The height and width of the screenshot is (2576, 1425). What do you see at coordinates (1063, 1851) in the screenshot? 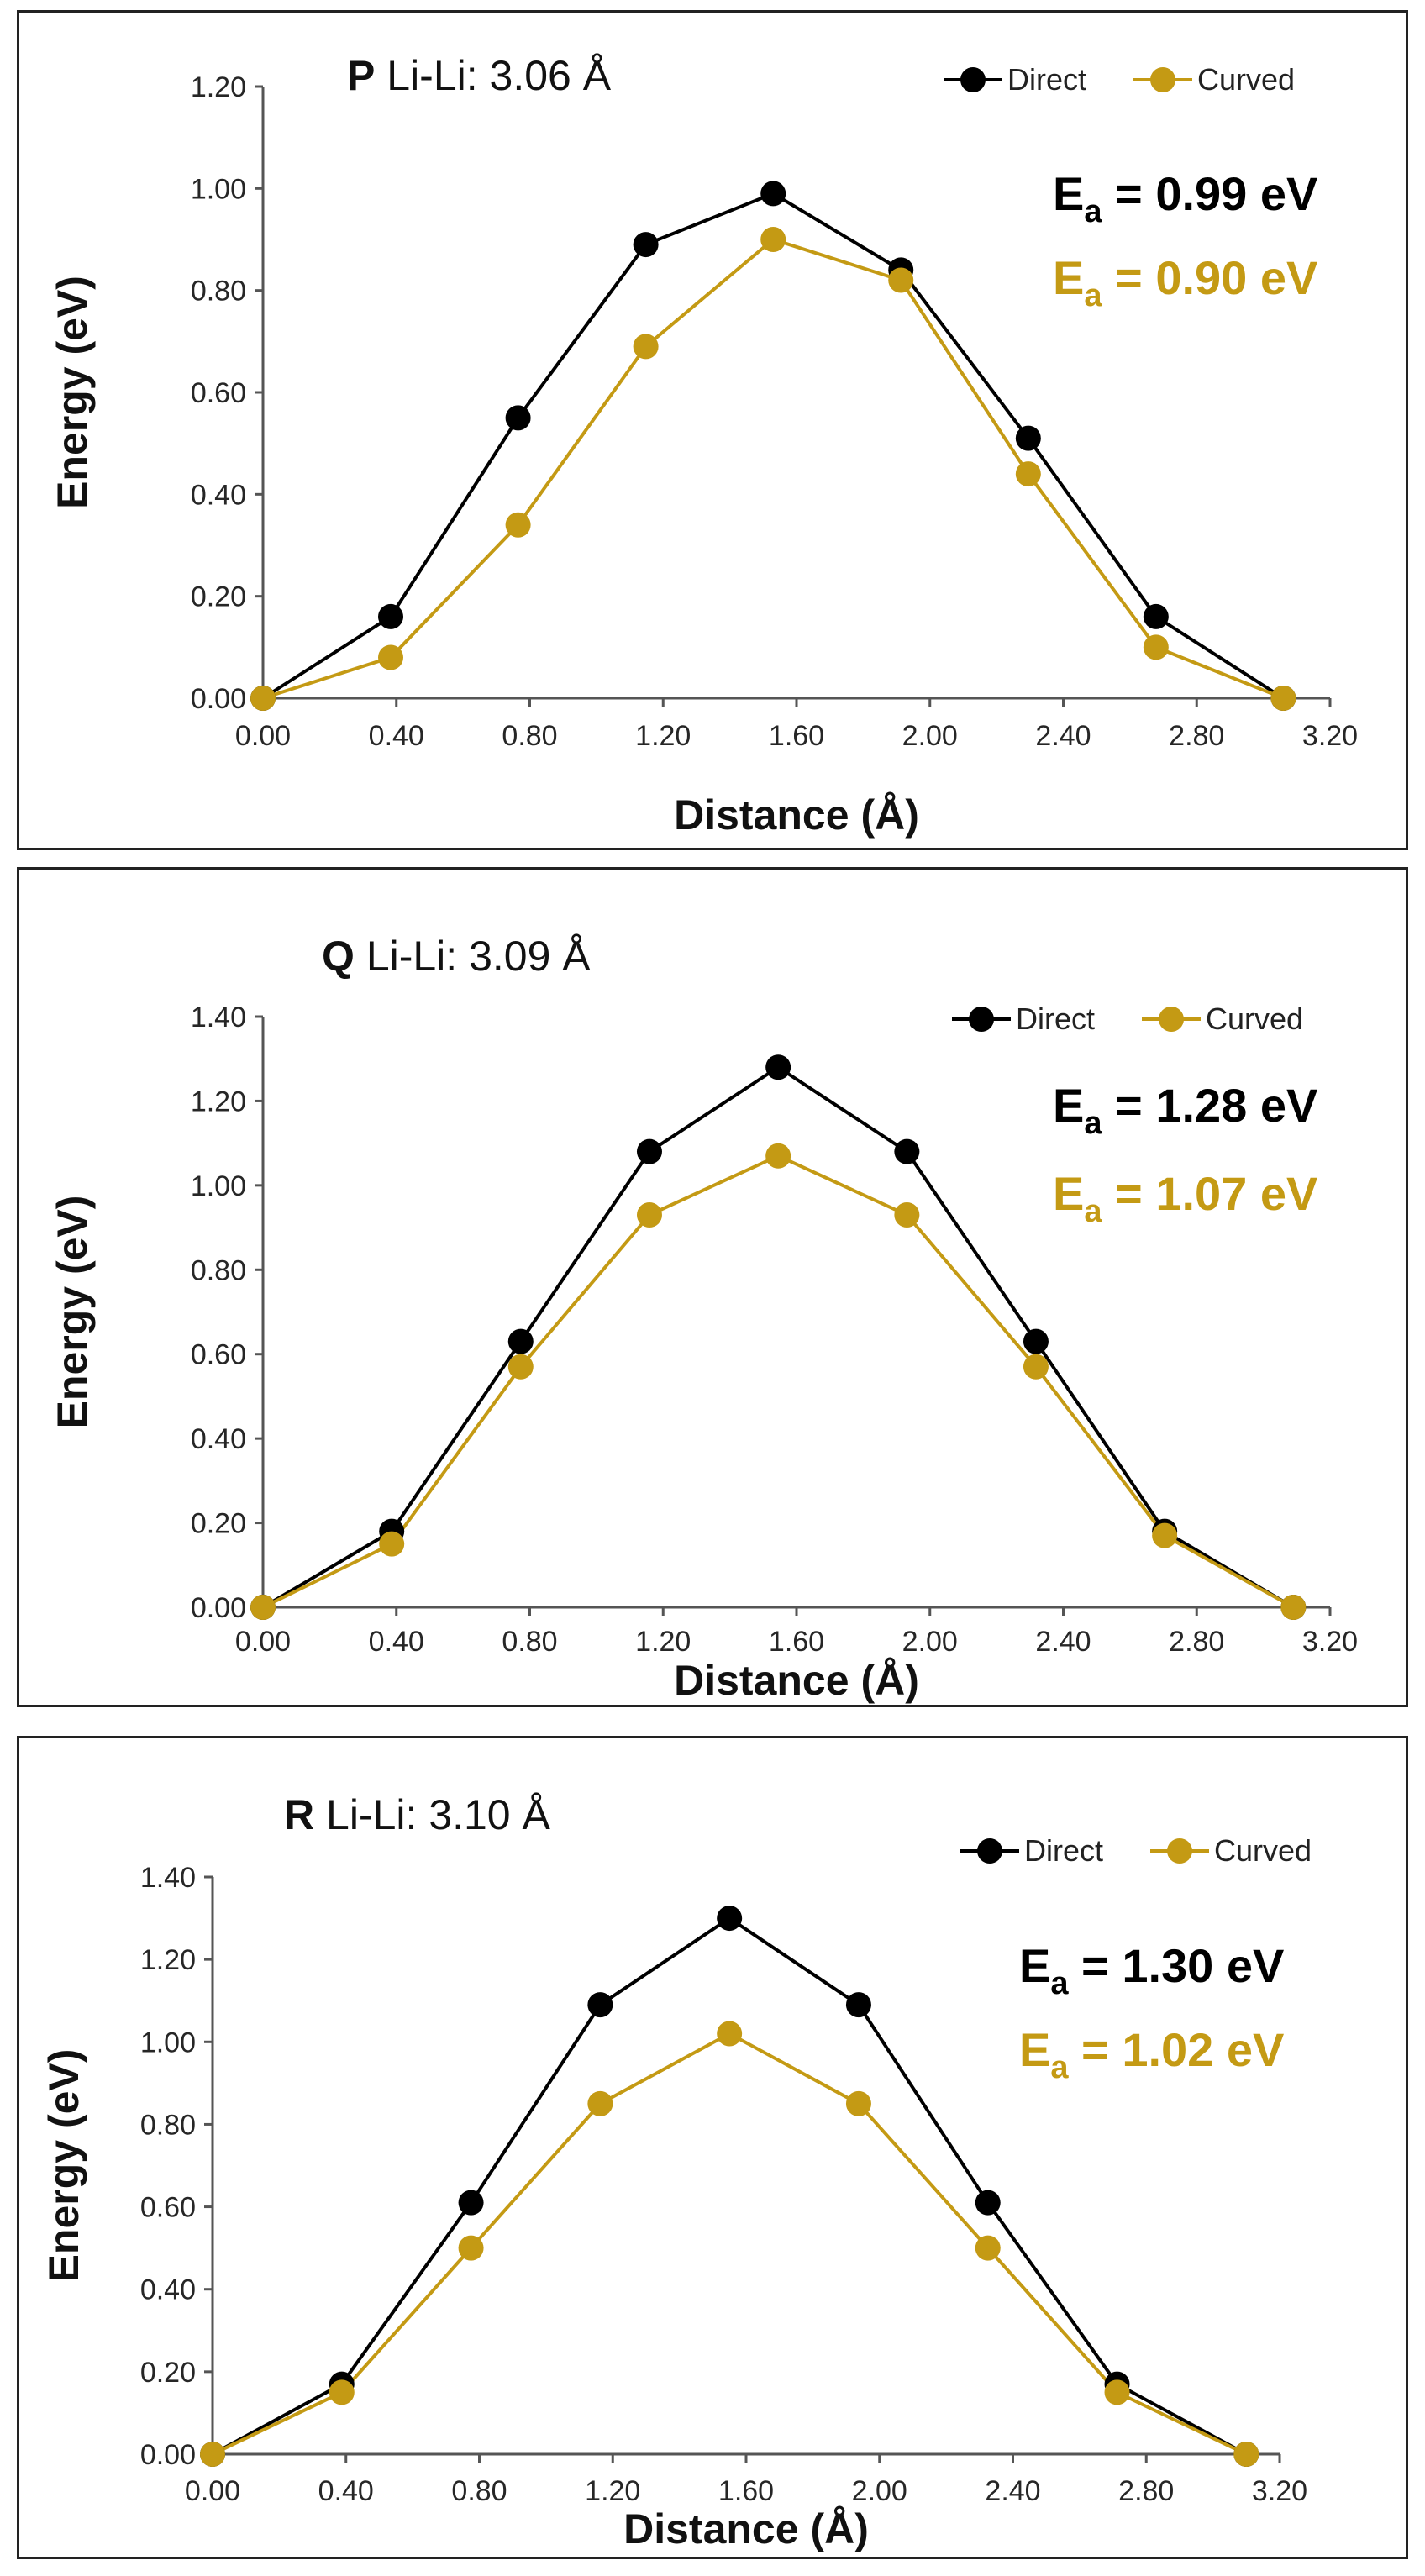
I see `legend-label-direct: Direct` at bounding box center [1063, 1851].